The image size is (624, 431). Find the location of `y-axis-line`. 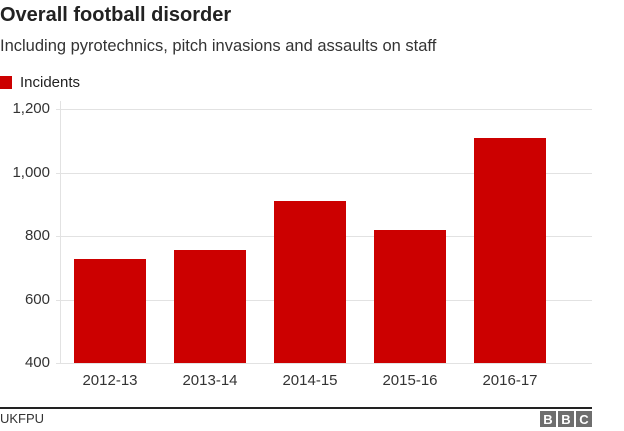

y-axis-line is located at coordinates (60, 232).